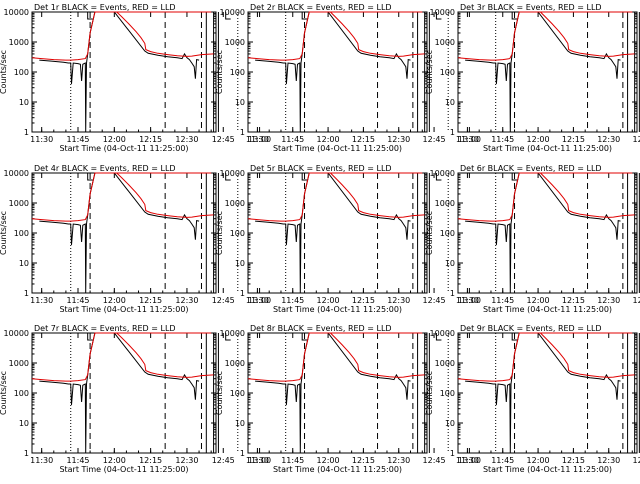 The width and height of the screenshot is (640, 484). I want to click on x-tick-label: 13:00, so click(469, 139).